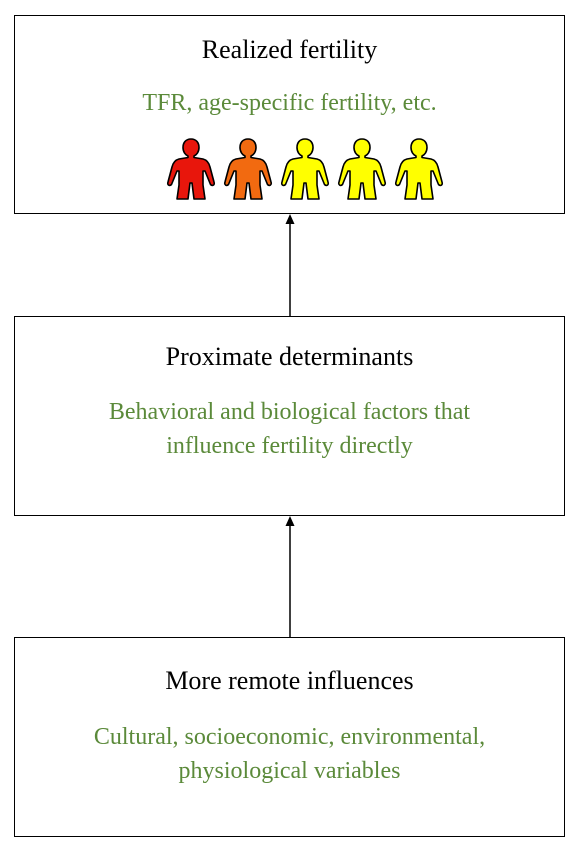  Describe the element at coordinates (289, 49) in the screenshot. I see `realized-fertility-title: Realized fertility` at that location.